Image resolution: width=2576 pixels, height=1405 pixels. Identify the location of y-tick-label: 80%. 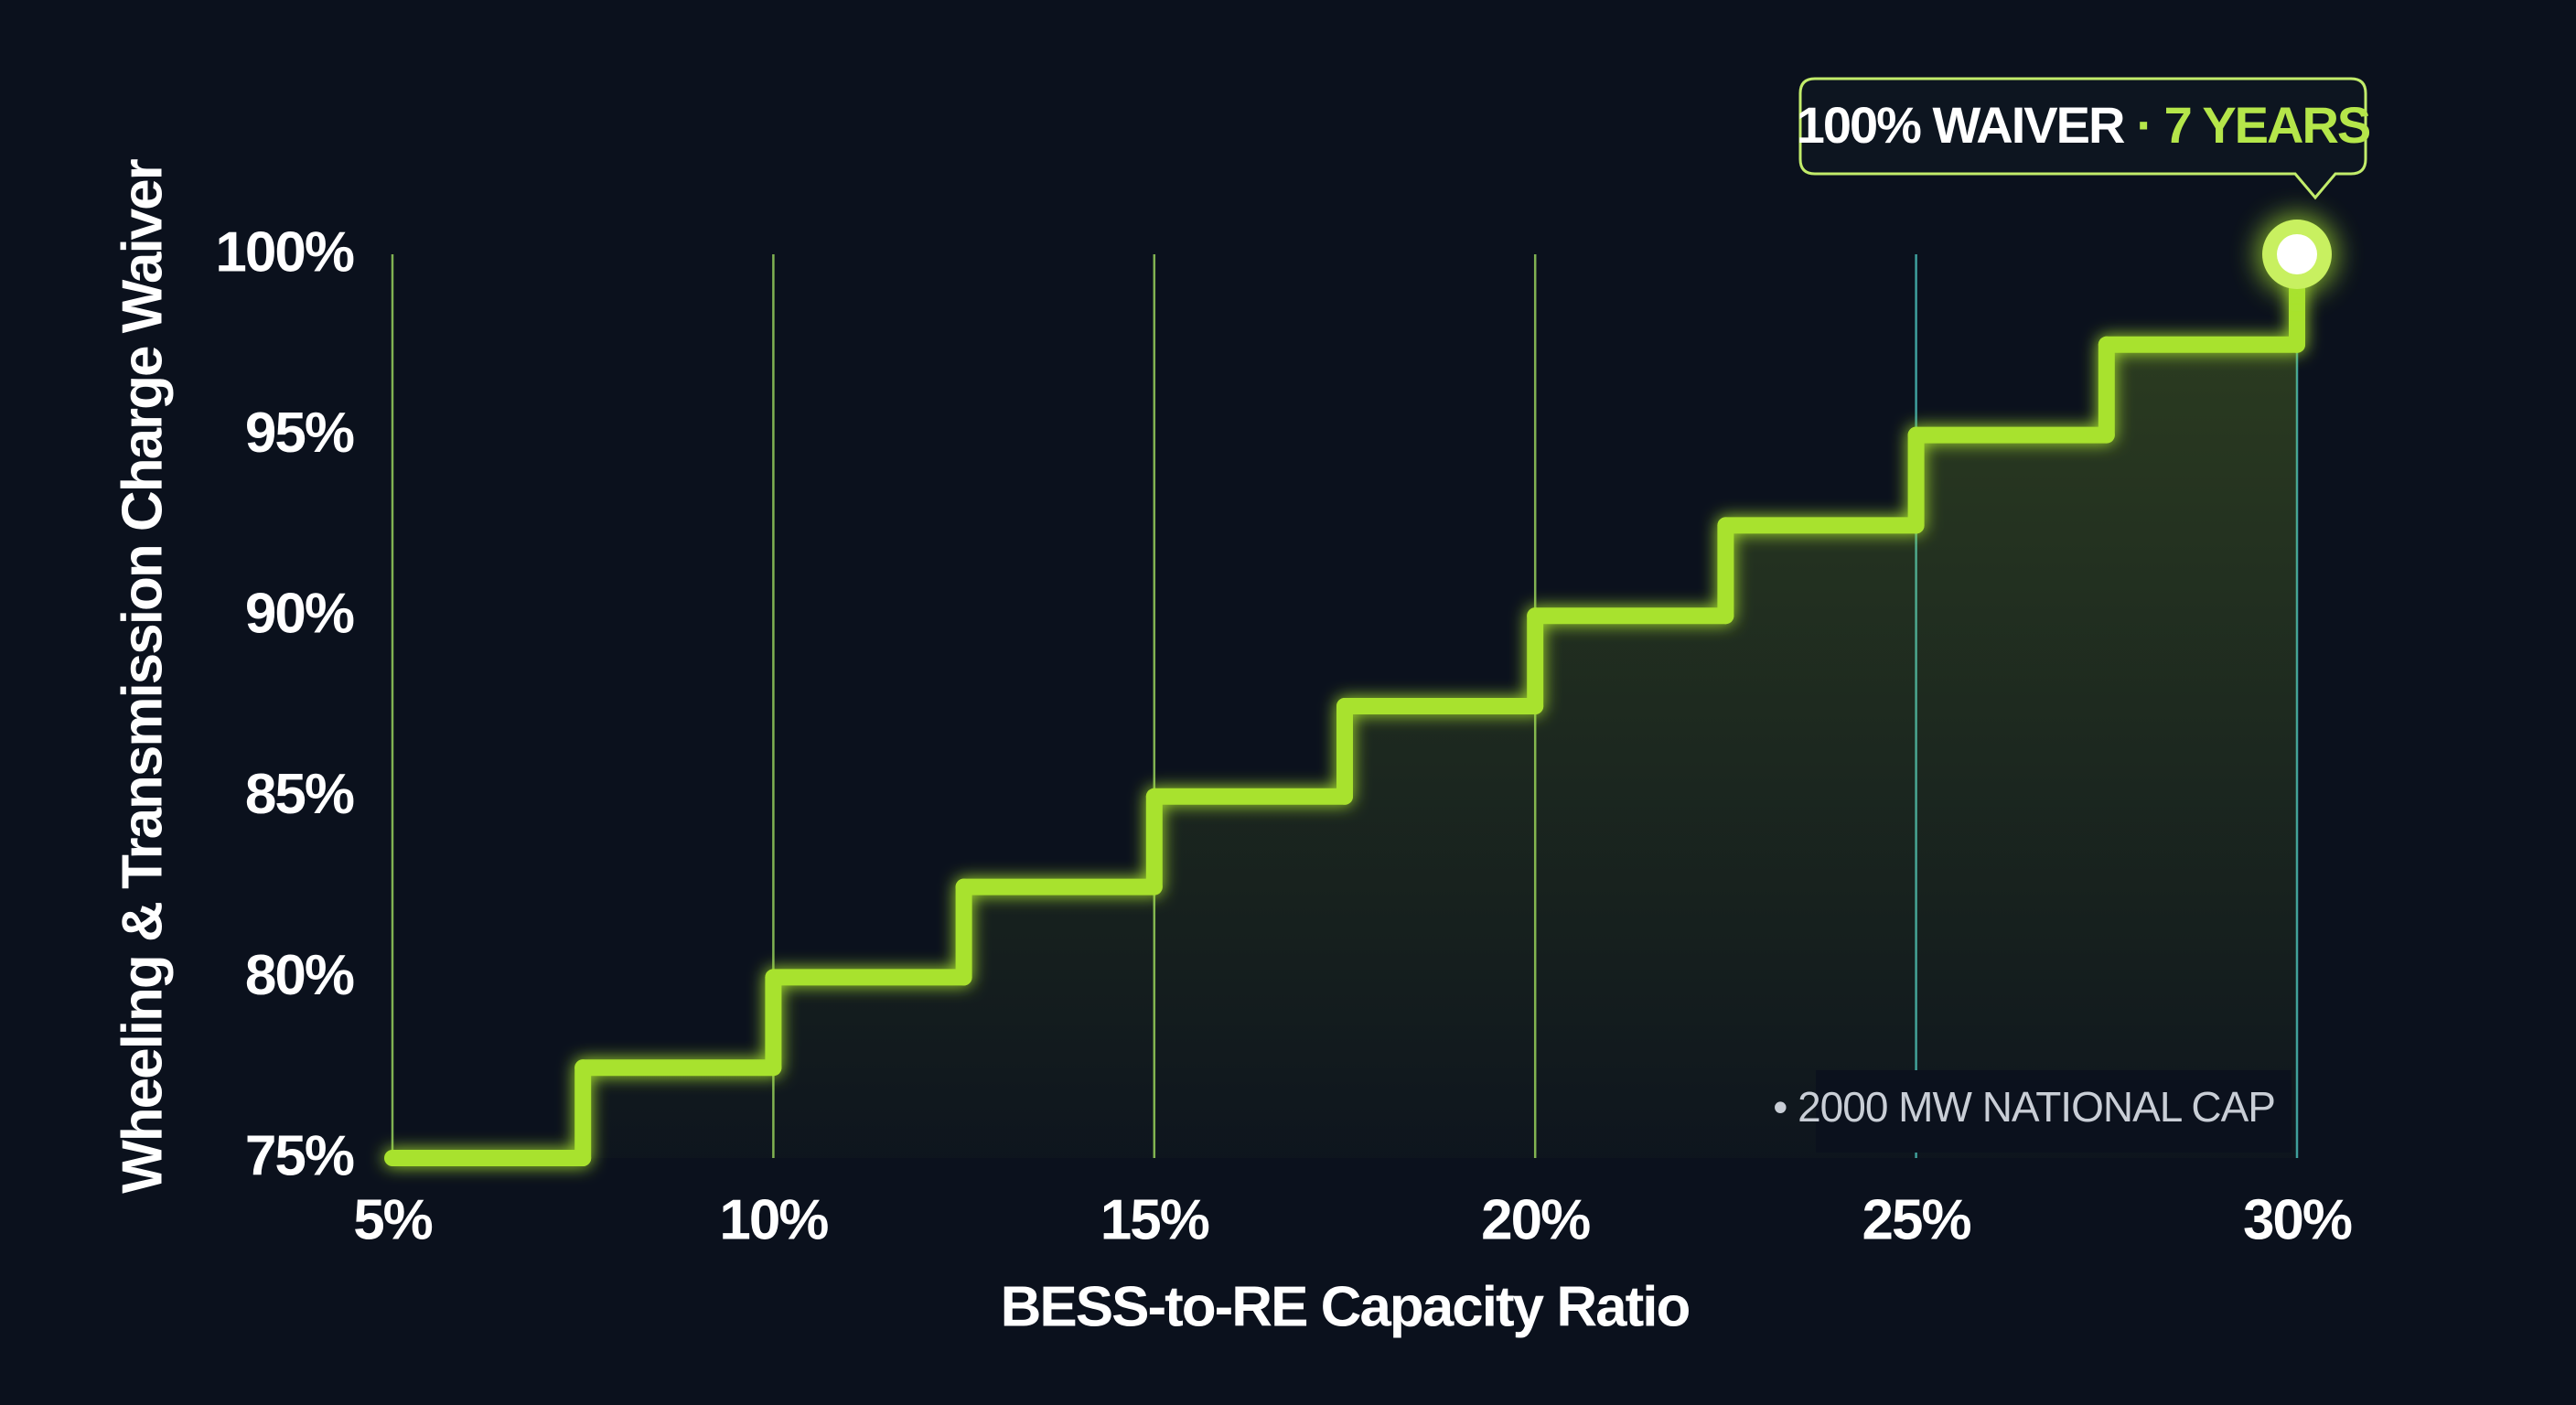
(299, 975).